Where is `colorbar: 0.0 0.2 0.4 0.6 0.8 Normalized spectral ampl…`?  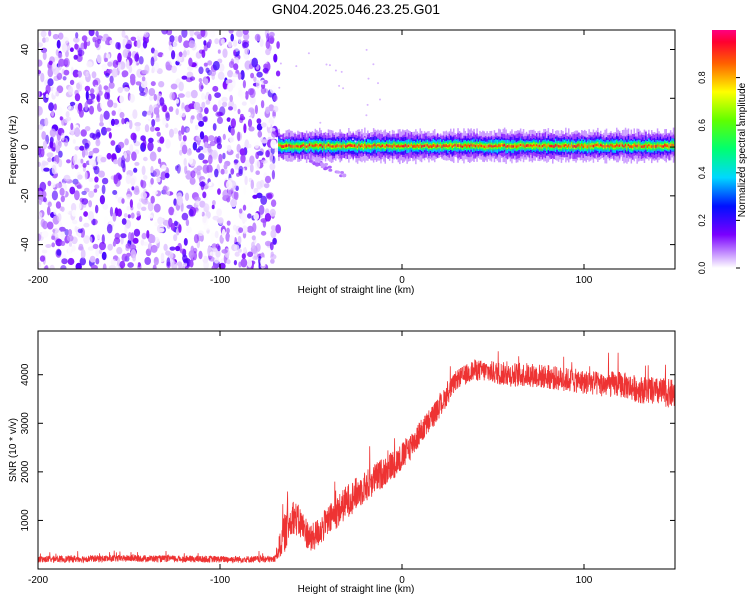
colorbar: 0.0 0.2 0.4 0.6 0.8 Normalized spectral ampl… is located at coordinates (722, 152).